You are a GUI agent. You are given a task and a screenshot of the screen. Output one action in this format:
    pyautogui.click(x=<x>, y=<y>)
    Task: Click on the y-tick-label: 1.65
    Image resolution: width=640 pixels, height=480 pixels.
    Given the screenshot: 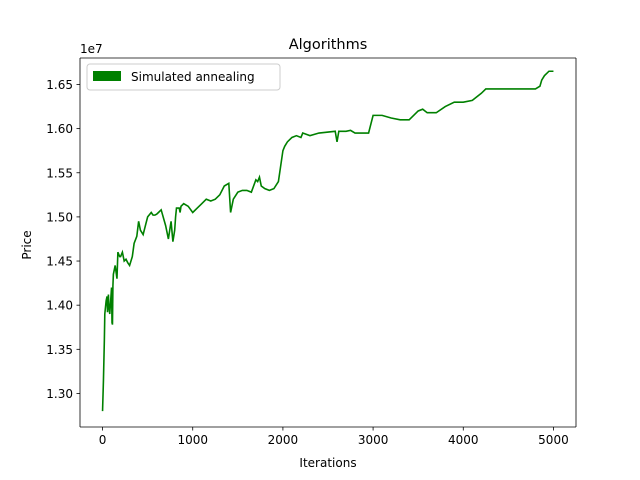 What is the action you would take?
    pyautogui.click(x=59, y=85)
    